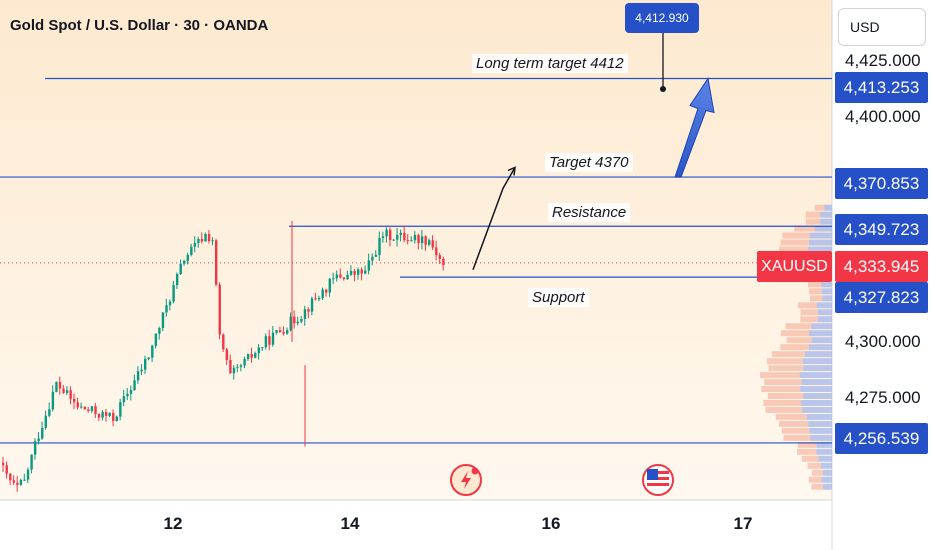 This screenshot has height=550, width=932. What do you see at coordinates (881, 266) in the screenshot?
I see `current-price-tag: 4,333.945` at bounding box center [881, 266].